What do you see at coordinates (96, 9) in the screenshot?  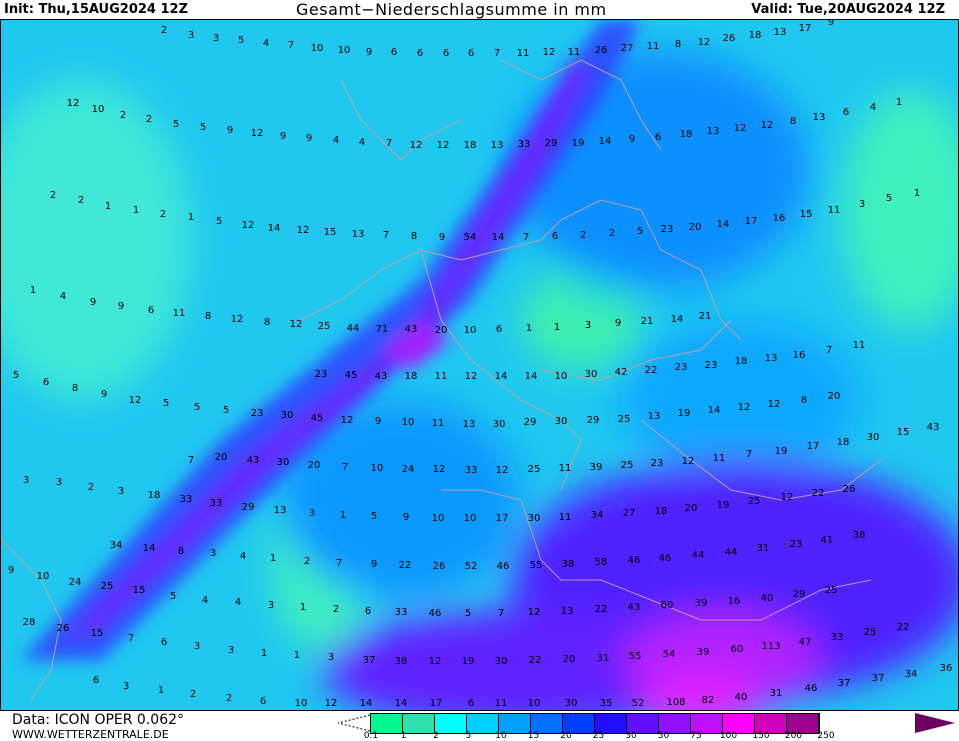 I see `init-time: Init: Thu,15AUG2024 12Z` at bounding box center [96, 9].